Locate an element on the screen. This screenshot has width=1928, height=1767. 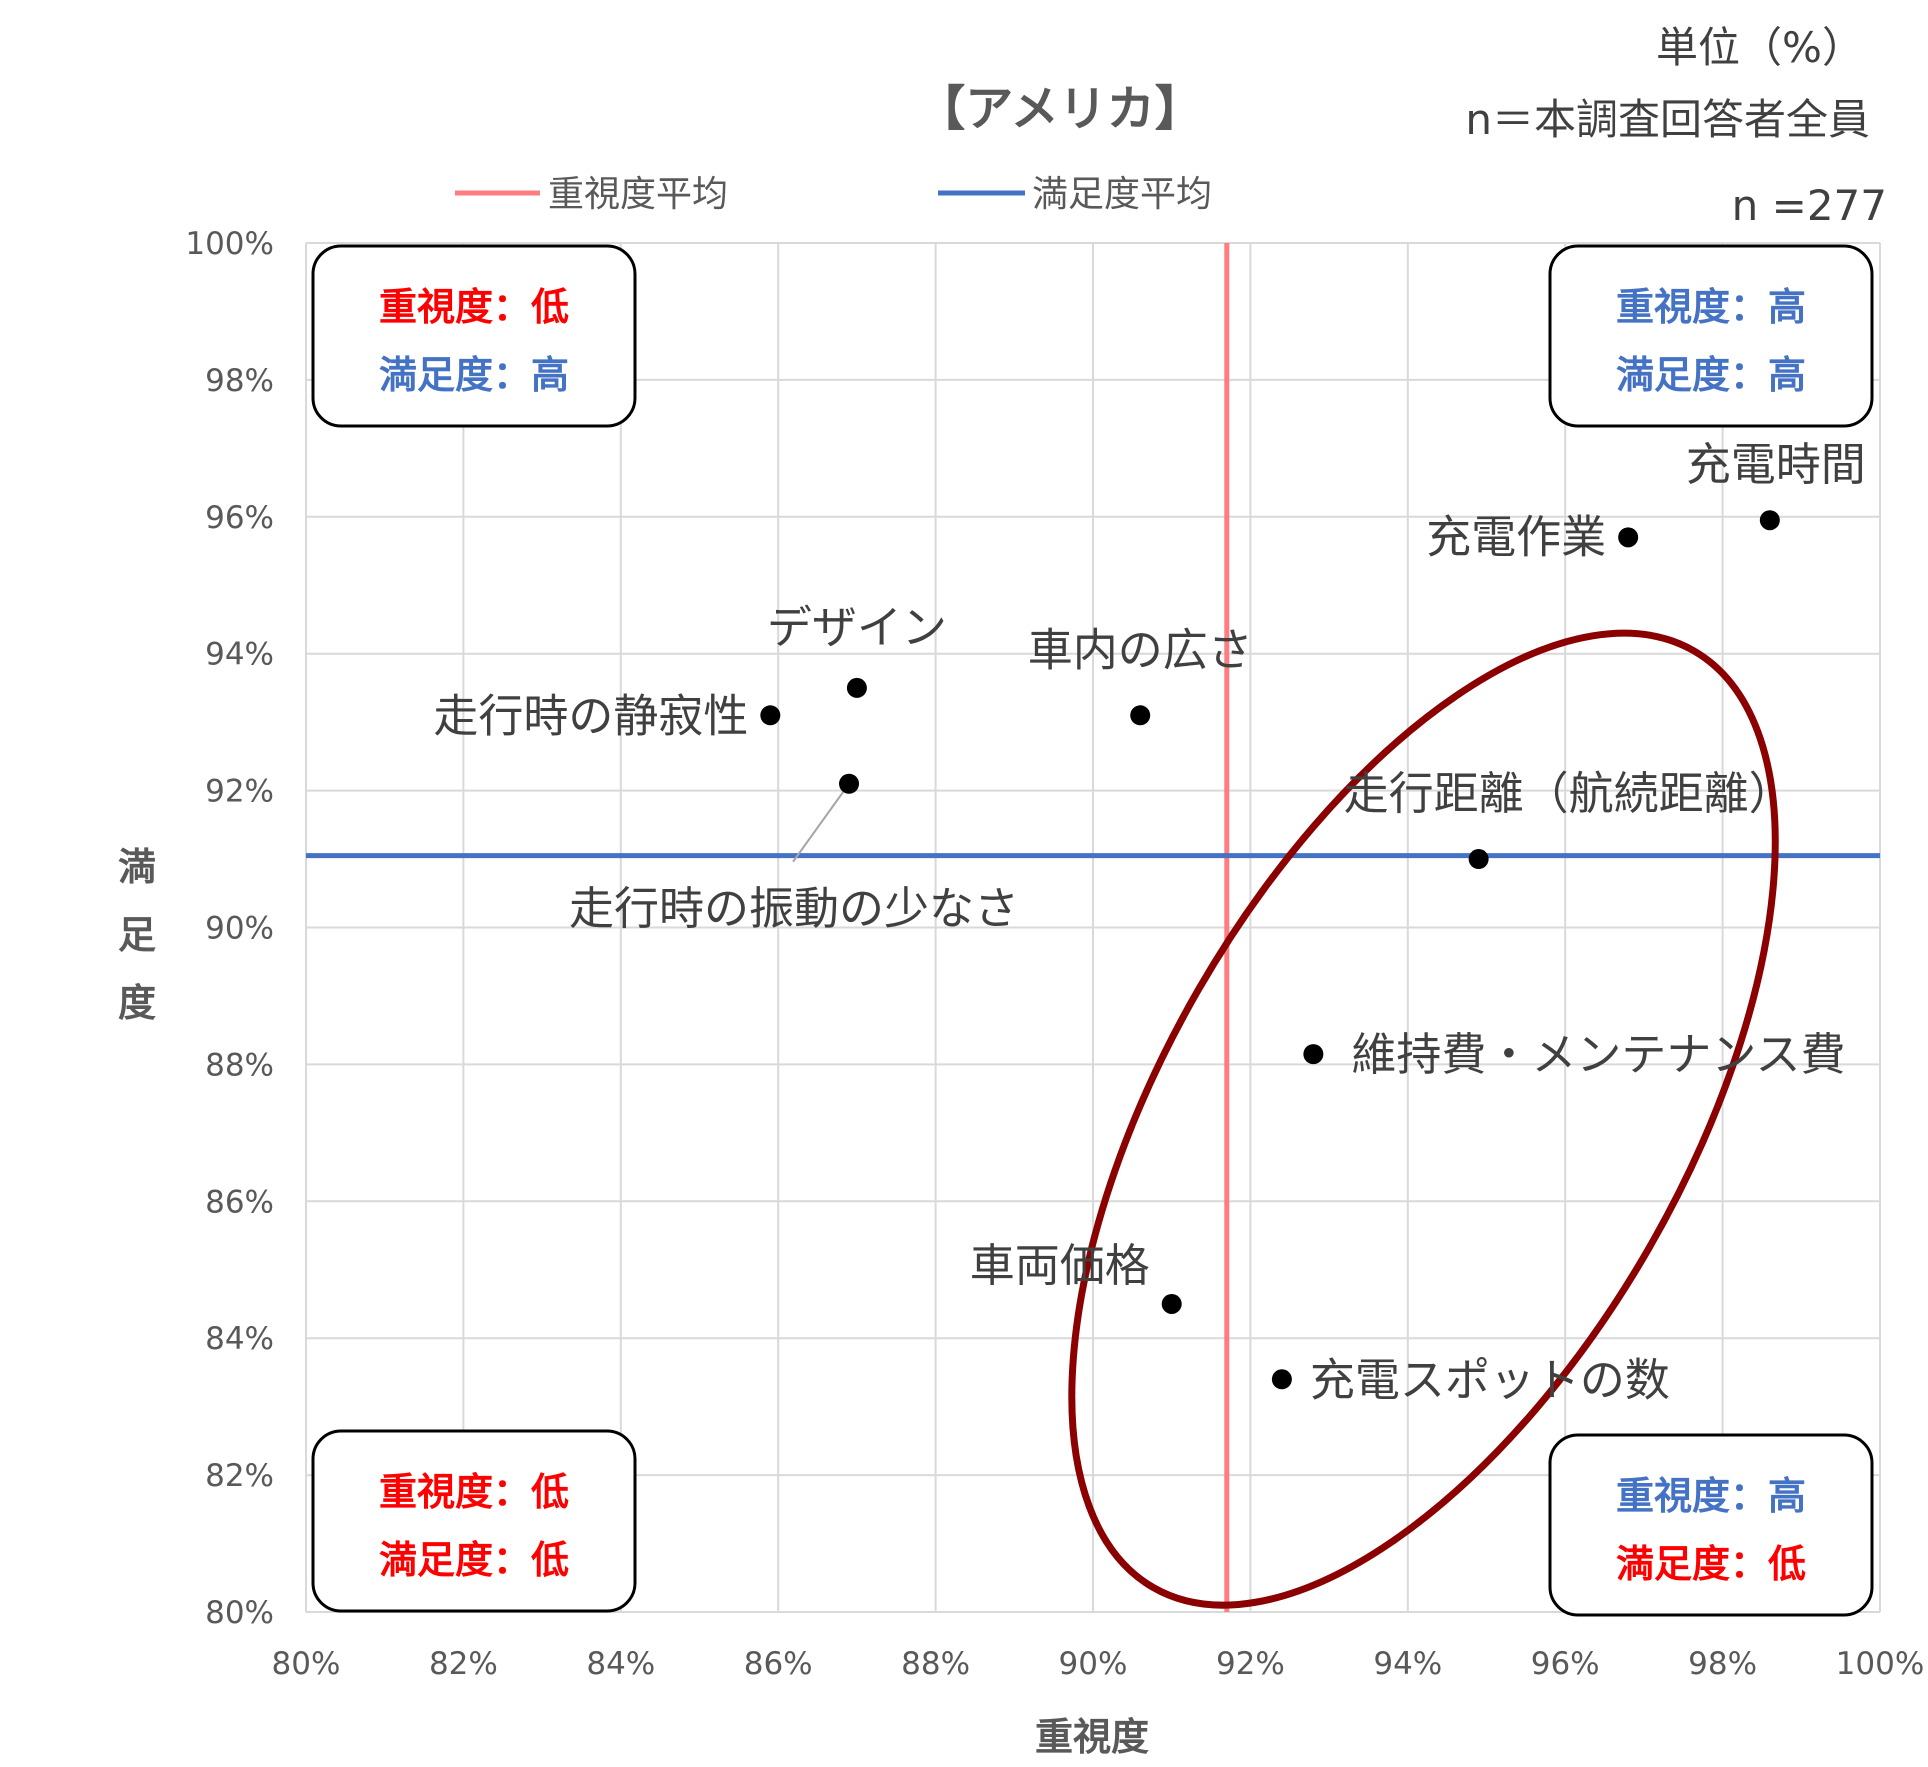
data-label: デザイン is located at coordinates (857, 627).